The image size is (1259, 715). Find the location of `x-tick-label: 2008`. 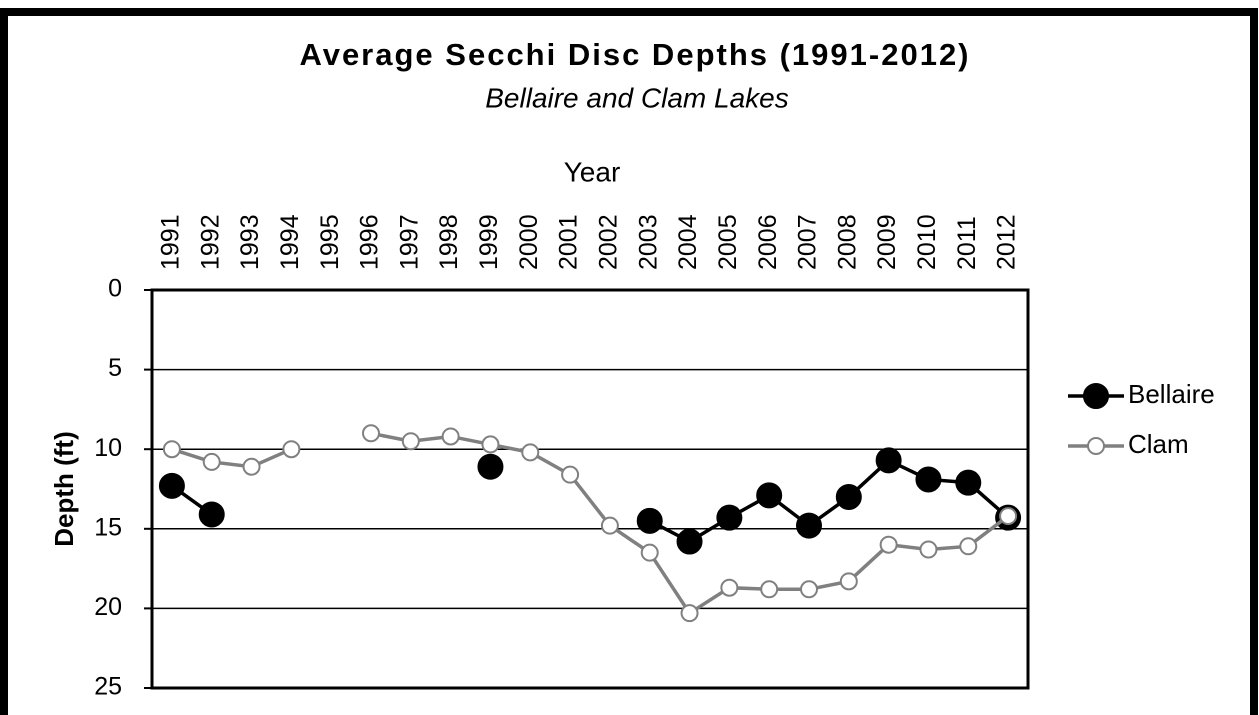

x-tick-label: 2008 is located at coordinates (847, 242).